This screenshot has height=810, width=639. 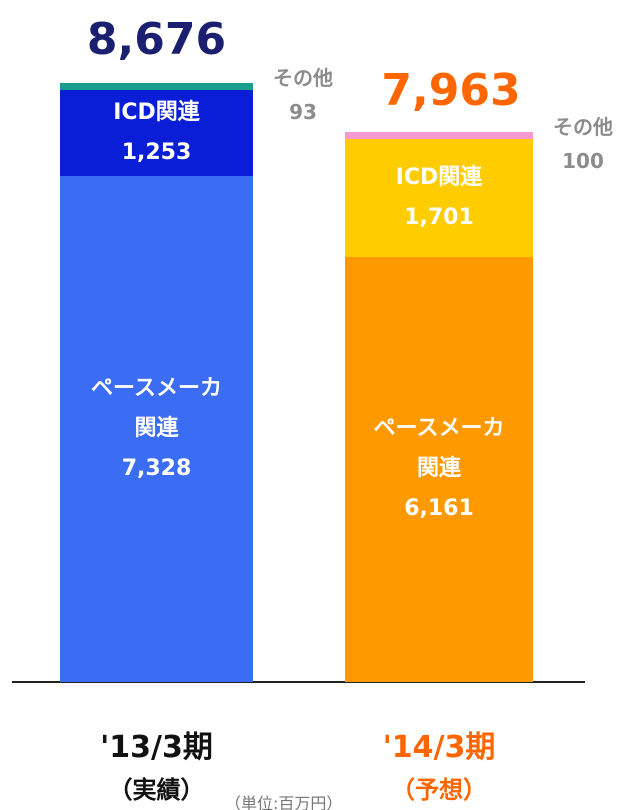 What do you see at coordinates (583, 144) in the screenshot?
I see `other-label: その他 100` at bounding box center [583, 144].